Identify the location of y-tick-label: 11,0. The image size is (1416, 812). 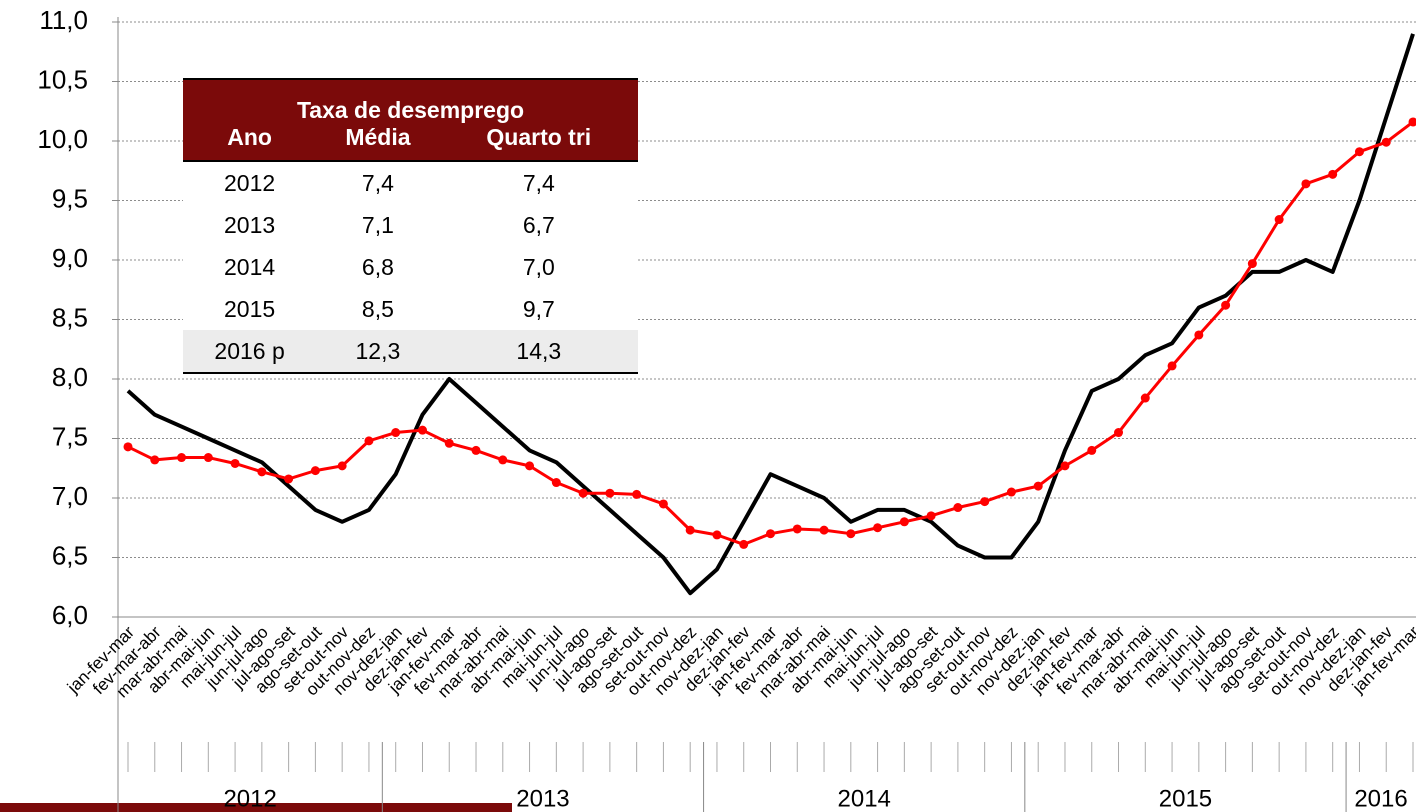
(63, 20).